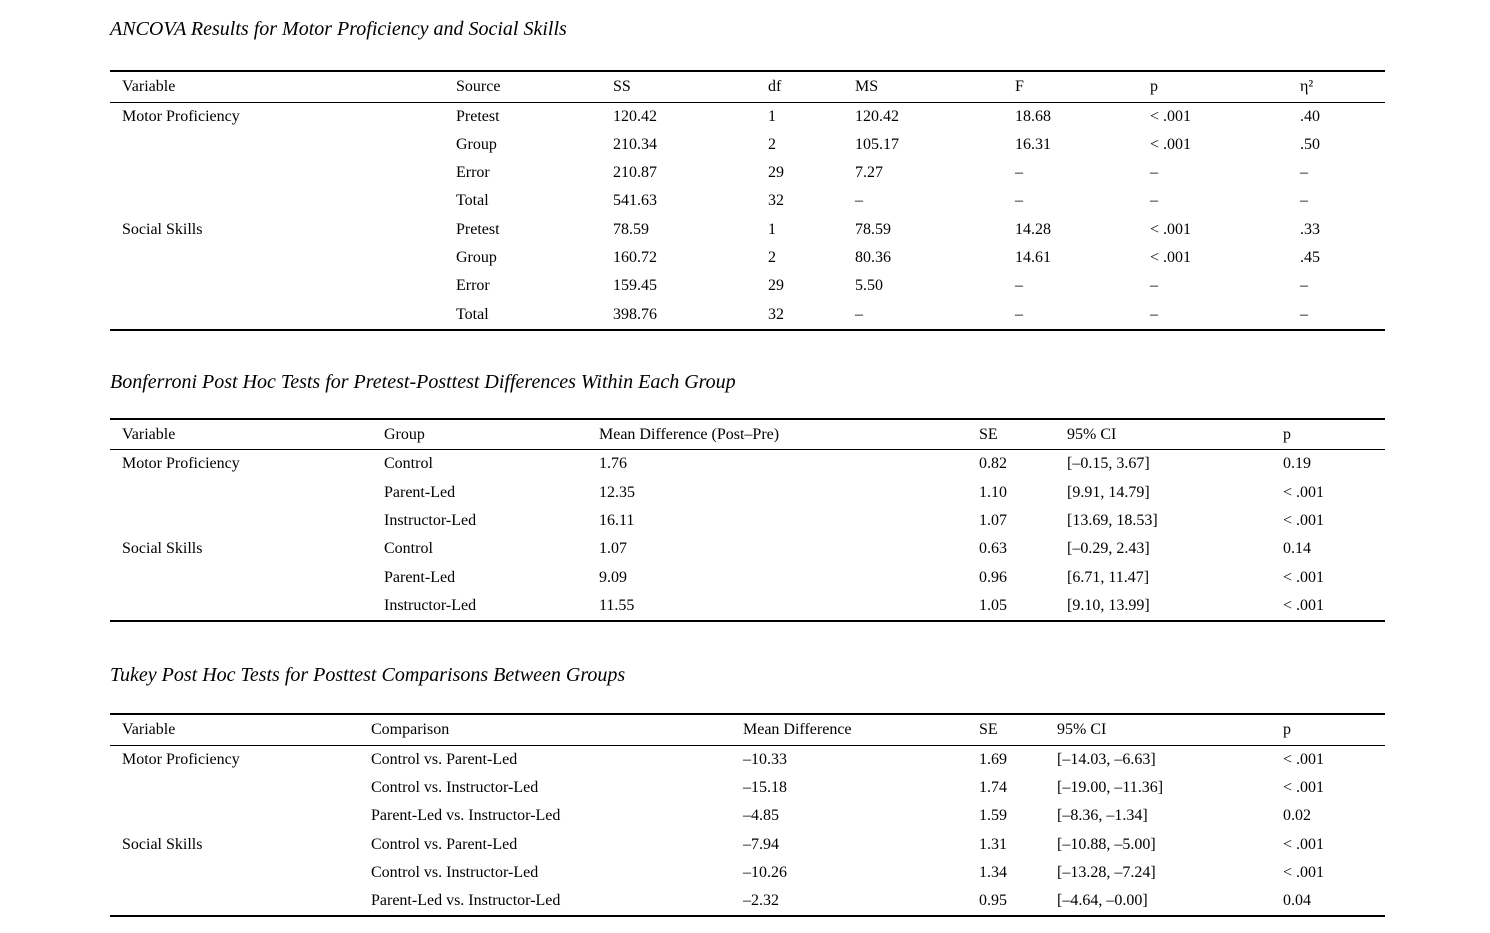 Image resolution: width=1490 pixels, height=933 pixels. What do you see at coordinates (747, 145) in the screenshot?
I see `table-row: Group 210.34 2 105.17 16.31 < .001 .50` at bounding box center [747, 145].